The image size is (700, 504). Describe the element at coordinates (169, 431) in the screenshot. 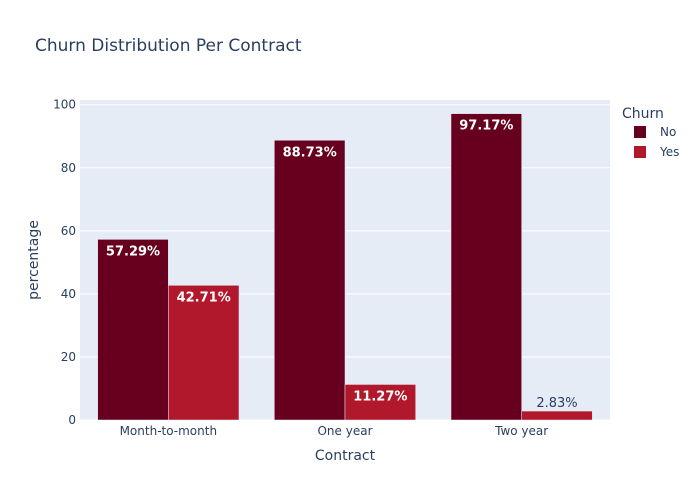

I see `x-tick-label: Month-to-month` at that location.